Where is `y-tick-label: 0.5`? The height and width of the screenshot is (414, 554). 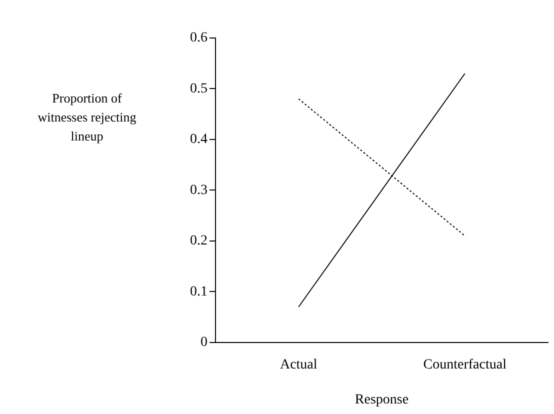 y-tick-label: 0.5 is located at coordinates (199, 88).